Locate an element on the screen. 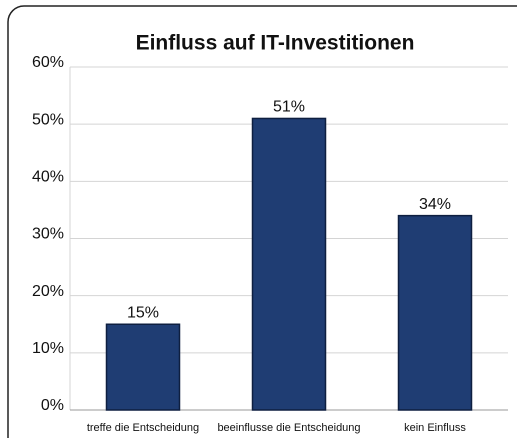 Image resolution: width=517 pixels, height=438 pixels. y-tick-label: 50% is located at coordinates (48, 119).